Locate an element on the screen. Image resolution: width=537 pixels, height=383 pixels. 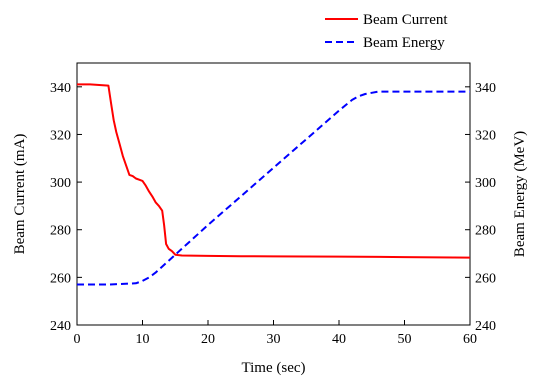
right-y-tick-label: 260 is located at coordinates (485, 278).